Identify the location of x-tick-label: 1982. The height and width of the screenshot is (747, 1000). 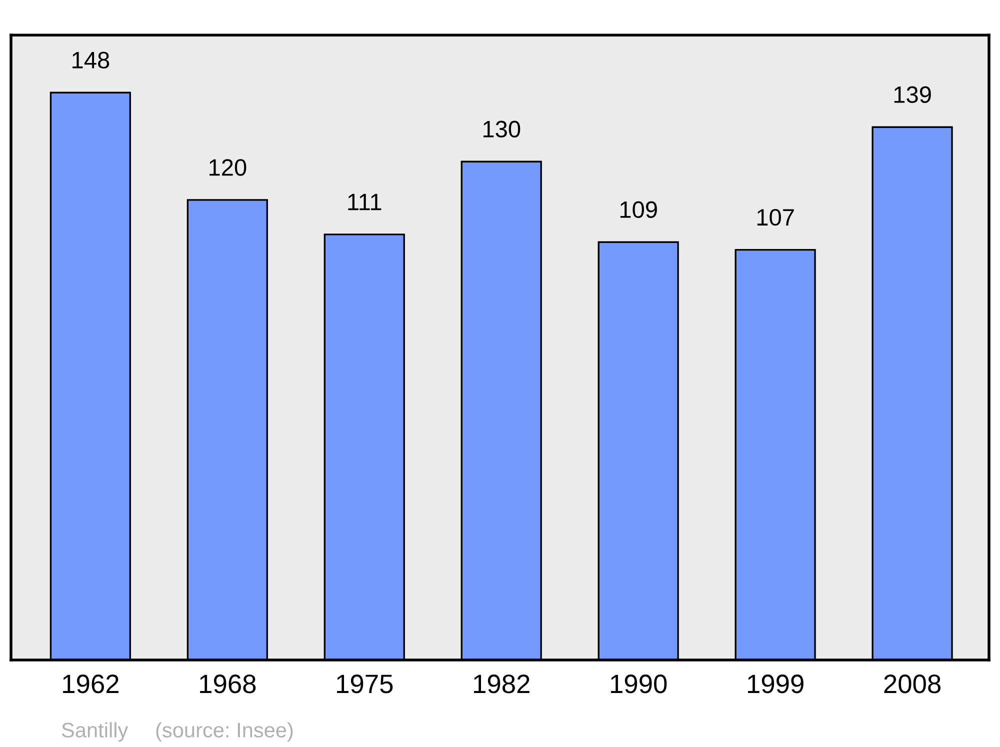
(502, 684).